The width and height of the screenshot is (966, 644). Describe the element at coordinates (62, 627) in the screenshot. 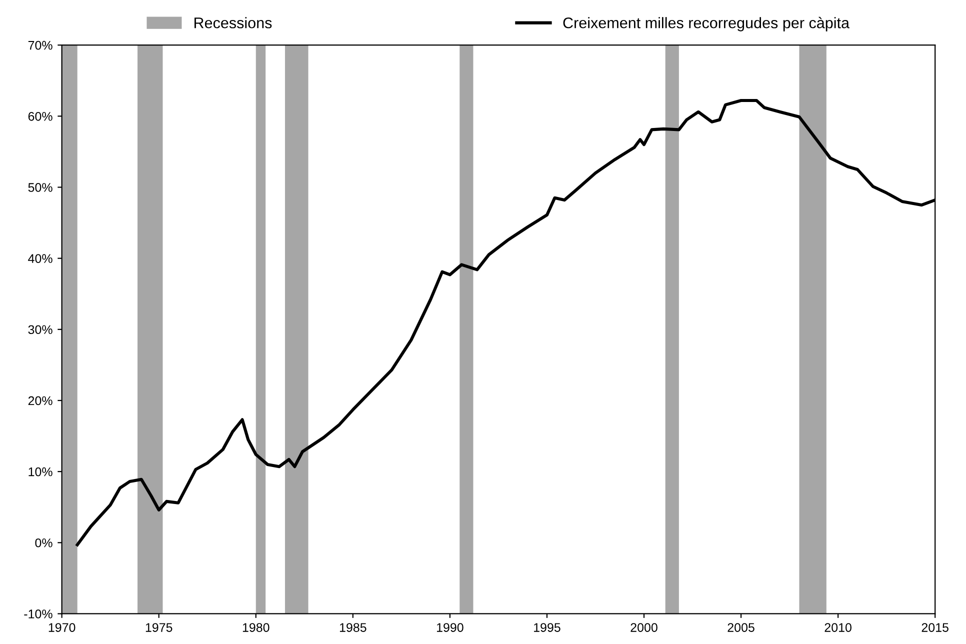

I see `x-tick-label: 1970` at that location.